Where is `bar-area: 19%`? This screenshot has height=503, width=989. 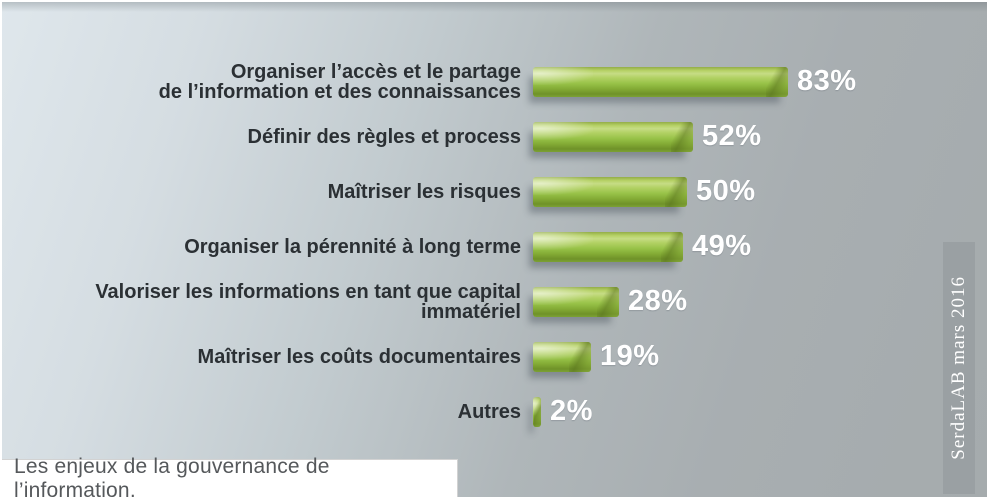 bar-area: 19% is located at coordinates (760, 356).